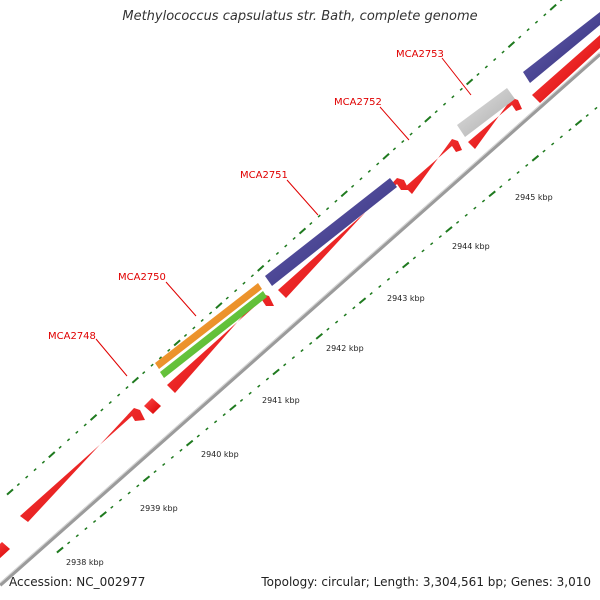  I want to click on leader-line-mca2751, so click(302, 197).